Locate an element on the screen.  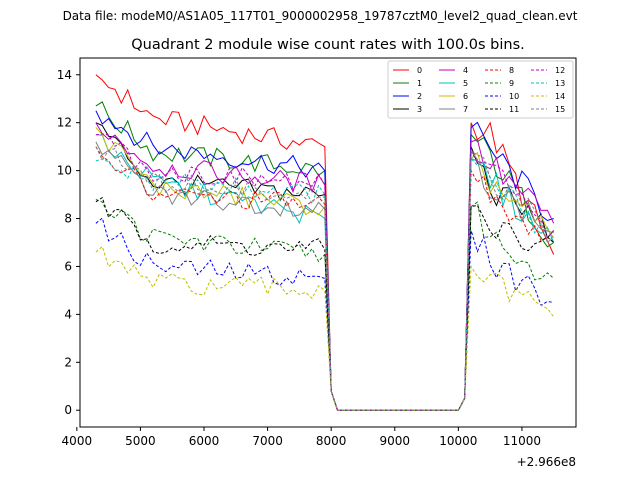
legend-label-8: 8 is located at coordinates (511, 70).